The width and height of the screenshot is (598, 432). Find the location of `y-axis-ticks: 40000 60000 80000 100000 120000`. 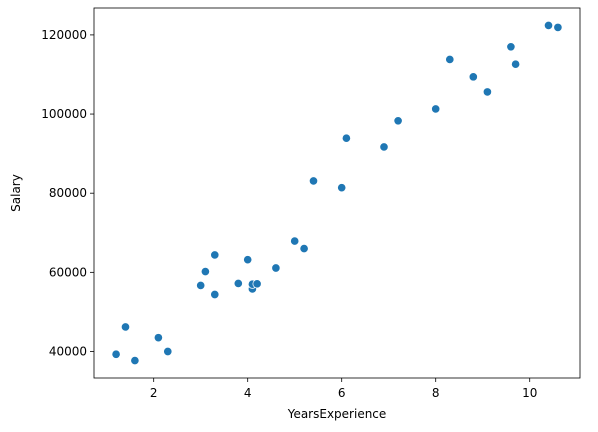

y-axis-ticks: 40000 60000 80000 100000 120000 is located at coordinates (67, 193).